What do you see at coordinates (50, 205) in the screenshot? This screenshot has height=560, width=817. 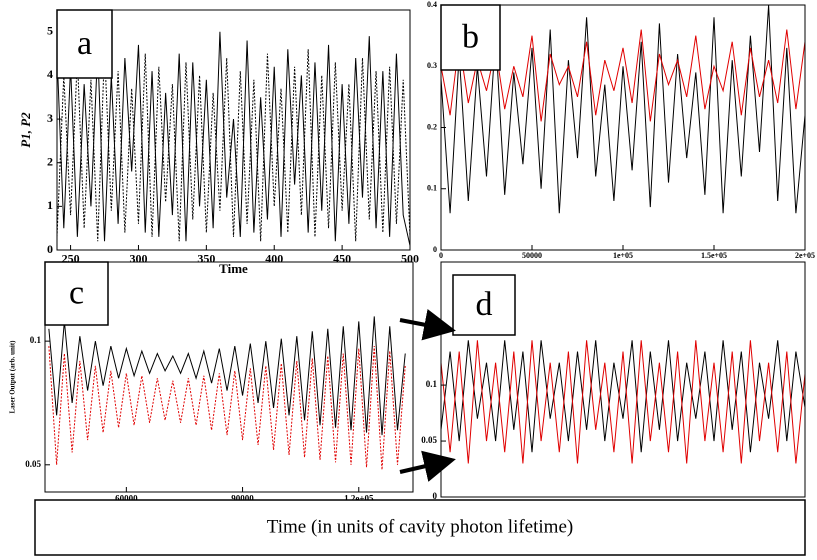 I see `y-tick-label: 1` at bounding box center [50, 205].